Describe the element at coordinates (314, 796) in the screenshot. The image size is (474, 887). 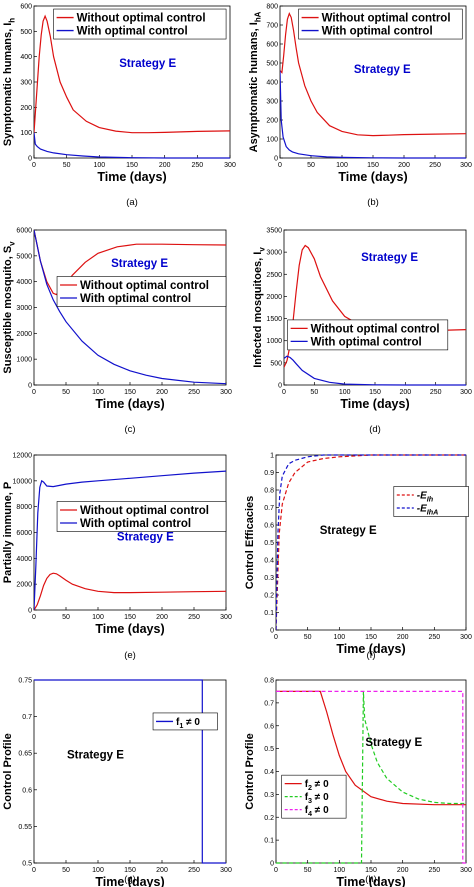
I see `legend: f2​ ≠ 0f3​ ≠ 0f4​ ≠ 0` at that location.